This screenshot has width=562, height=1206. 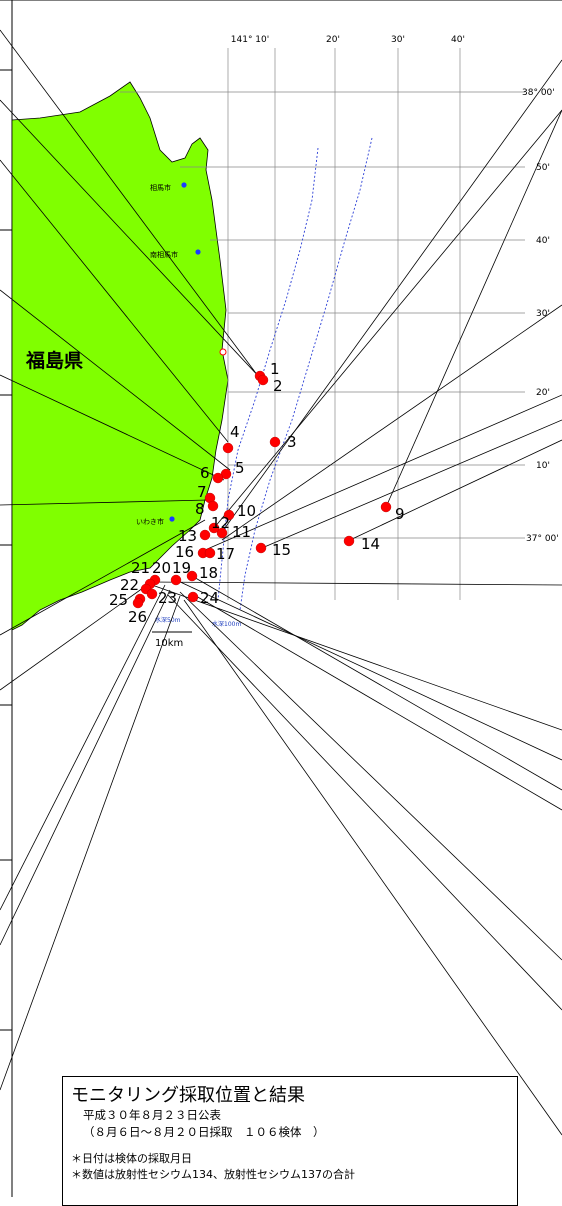 What do you see at coordinates (164, 254) in the screenshot?
I see `city-label-minamisoma: 南相馬市` at bounding box center [164, 254].